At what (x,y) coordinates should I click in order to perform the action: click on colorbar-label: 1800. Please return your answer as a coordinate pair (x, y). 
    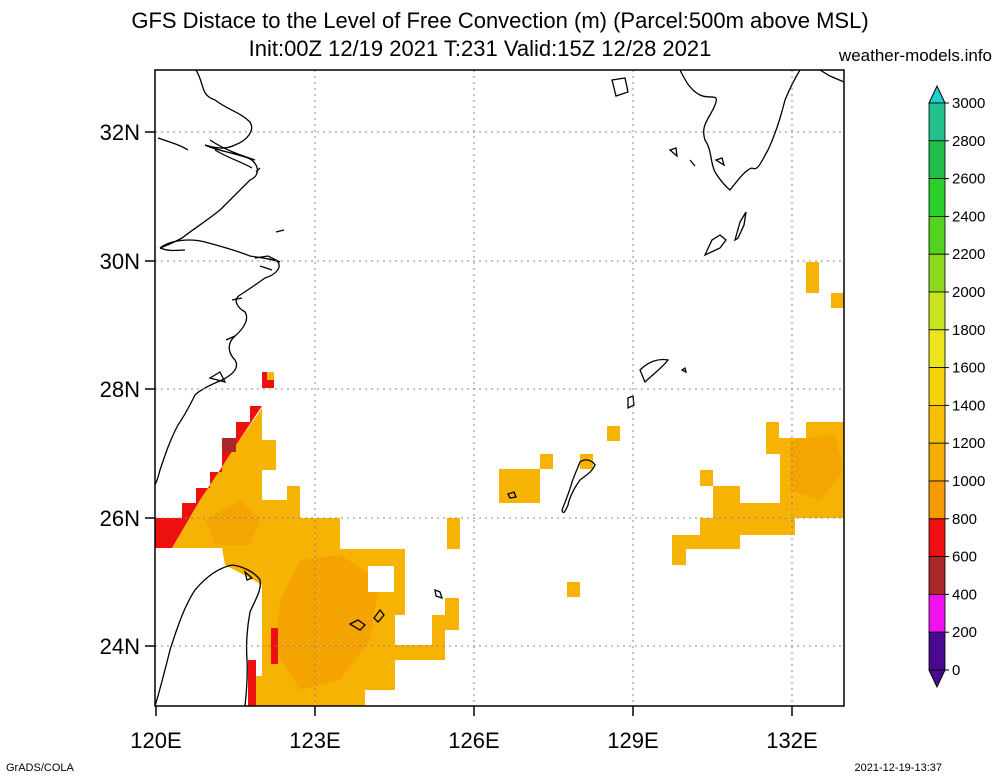
    Looking at the image, I should click on (968, 330).